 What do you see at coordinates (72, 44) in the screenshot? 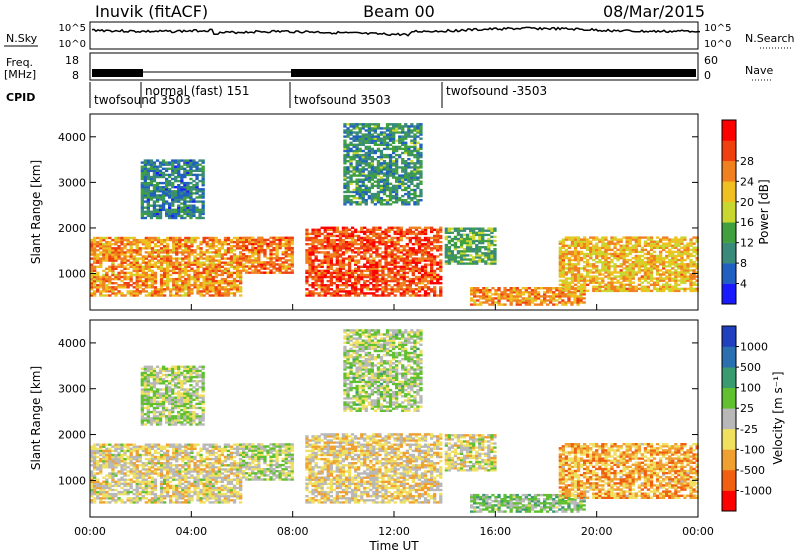
I see `nsky-tick-bottom: 10^0` at bounding box center [72, 44].